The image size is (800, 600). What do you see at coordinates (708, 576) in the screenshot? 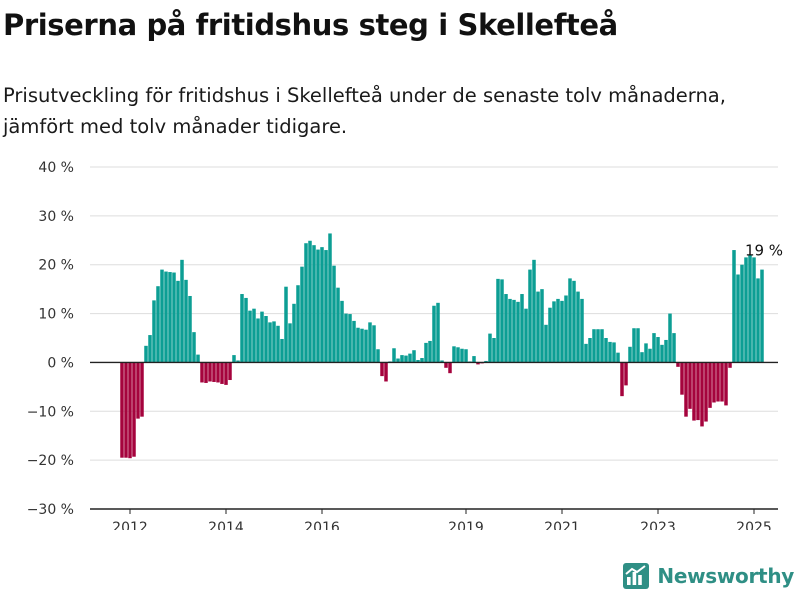
I see `newsworthy-brand: Newsworthy` at bounding box center [708, 576].